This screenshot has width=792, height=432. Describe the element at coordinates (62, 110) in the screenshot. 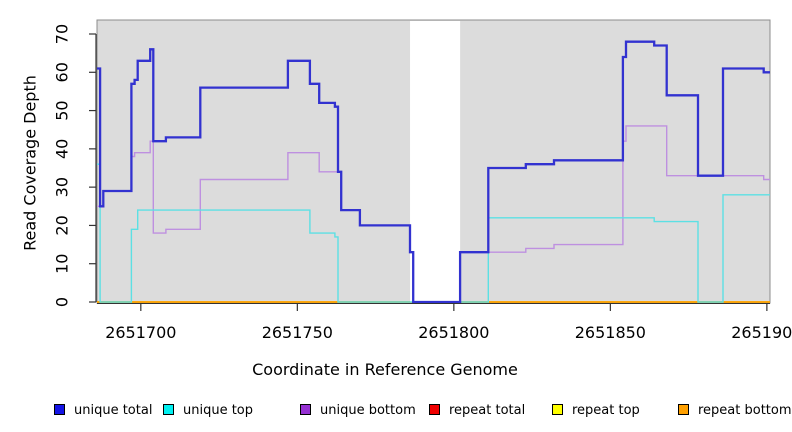

I see `y-tick-label: 50` at that location.